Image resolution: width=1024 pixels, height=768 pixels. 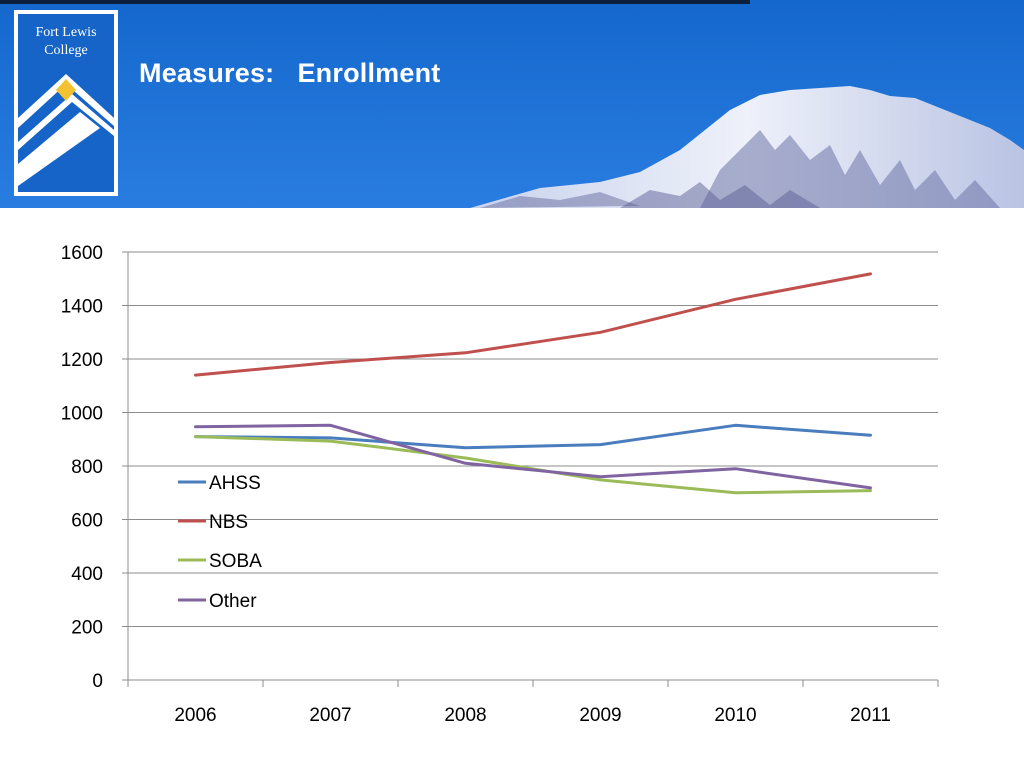 What do you see at coordinates (220, 542) in the screenshot?
I see `legend: AHSS NBS SOBA Other` at bounding box center [220, 542].